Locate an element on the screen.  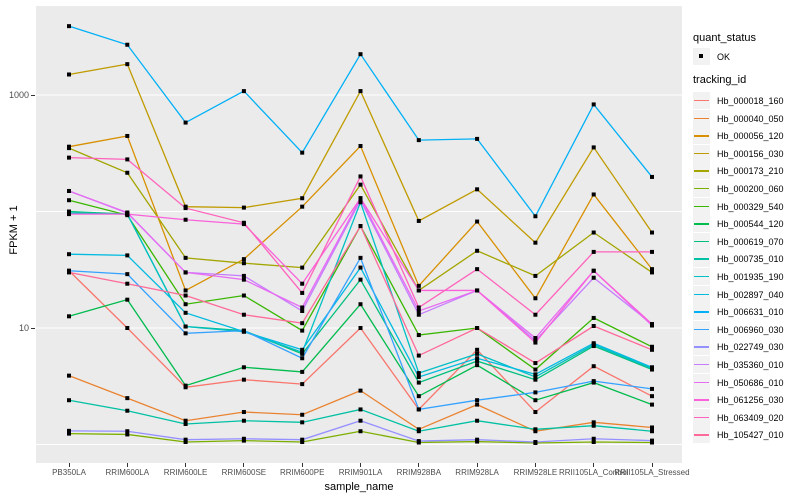
legend-entry-label: Hb_006960_030 is located at coordinates (750, 329).